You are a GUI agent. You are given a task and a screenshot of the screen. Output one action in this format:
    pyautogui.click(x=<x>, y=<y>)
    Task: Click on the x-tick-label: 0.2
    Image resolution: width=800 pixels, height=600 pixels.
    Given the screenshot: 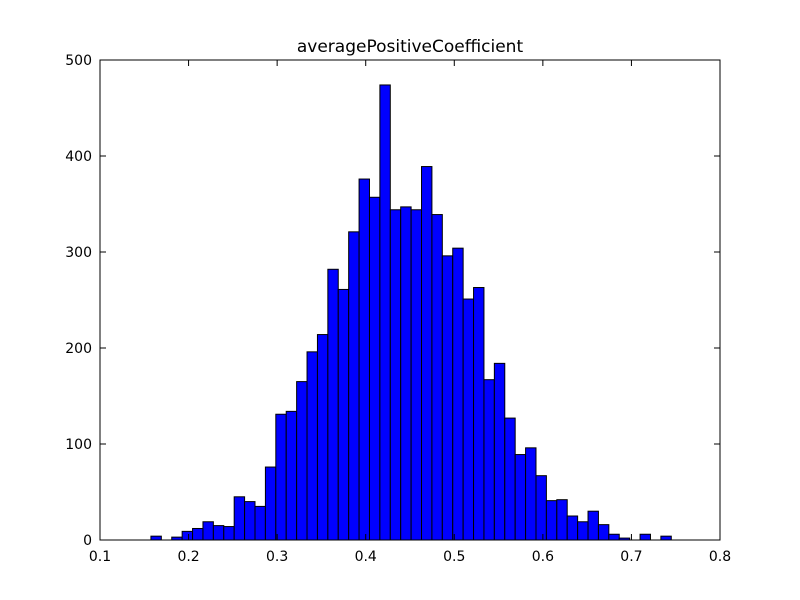 What is the action you would take?
    pyautogui.click(x=188, y=557)
    